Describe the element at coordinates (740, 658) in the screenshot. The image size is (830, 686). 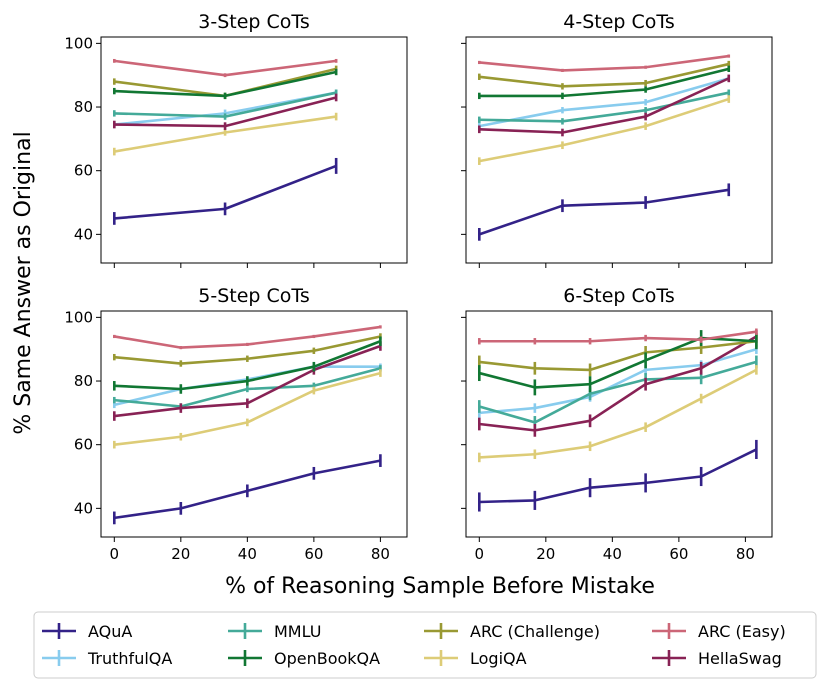
I see `legend-label: HellaSwag` at that location.